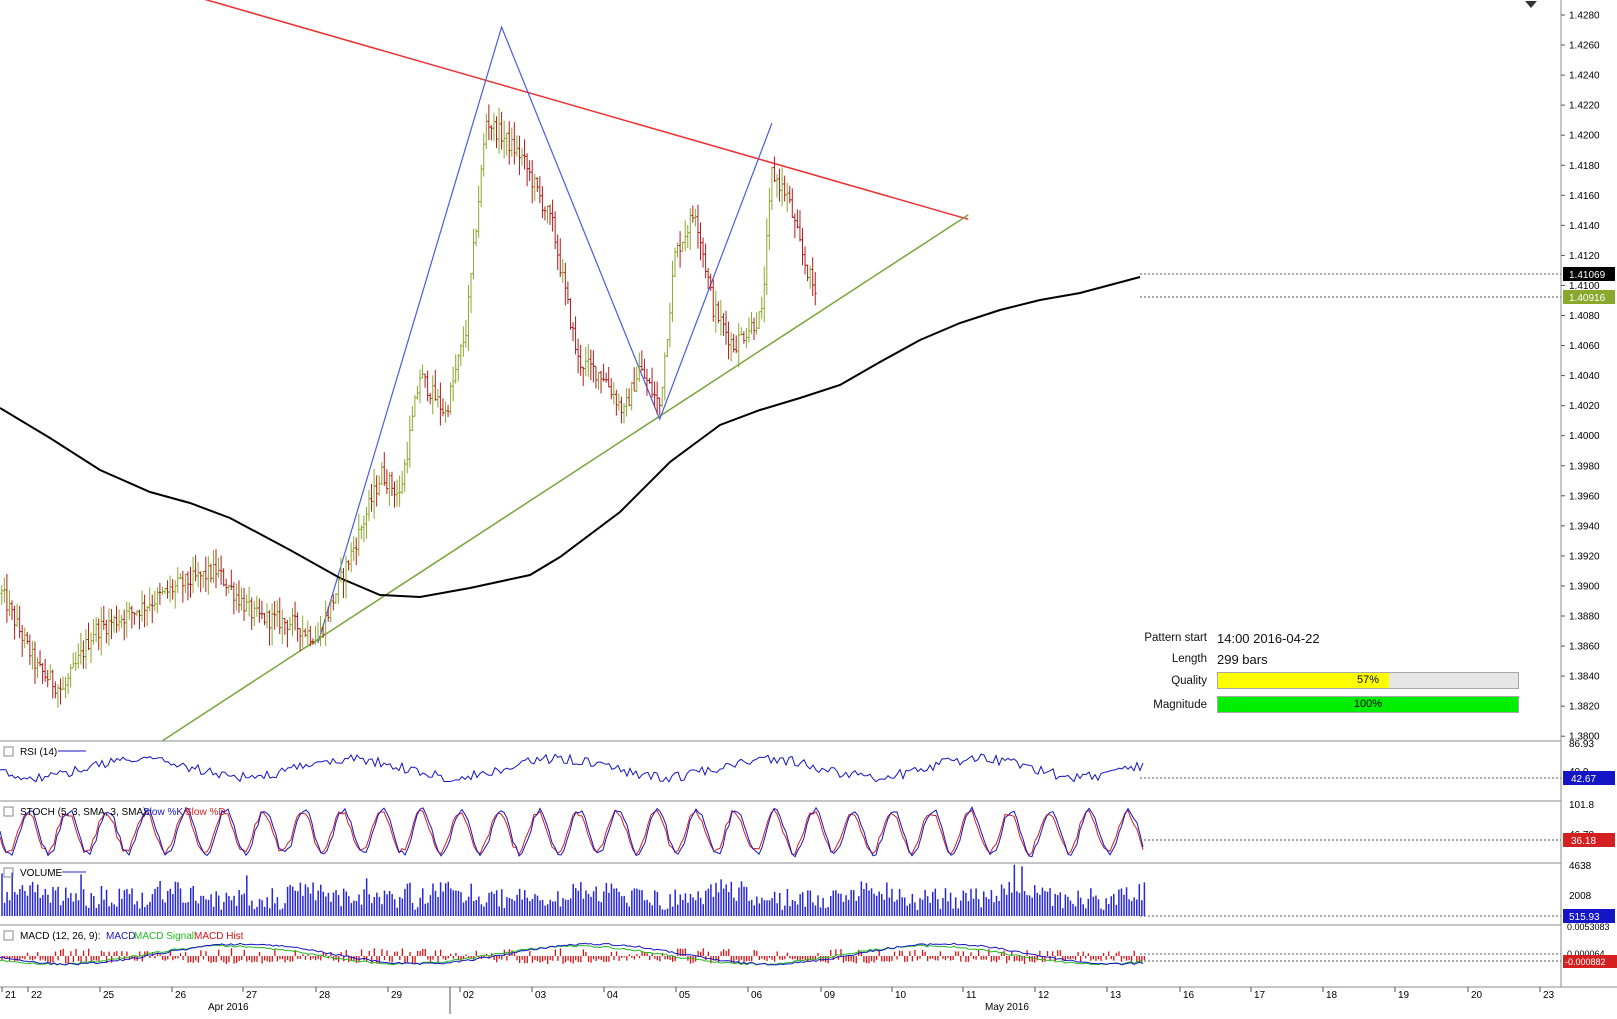 The image size is (1617, 1019). I want to click on magnitude-bar-text: 100%, so click(1368, 704).